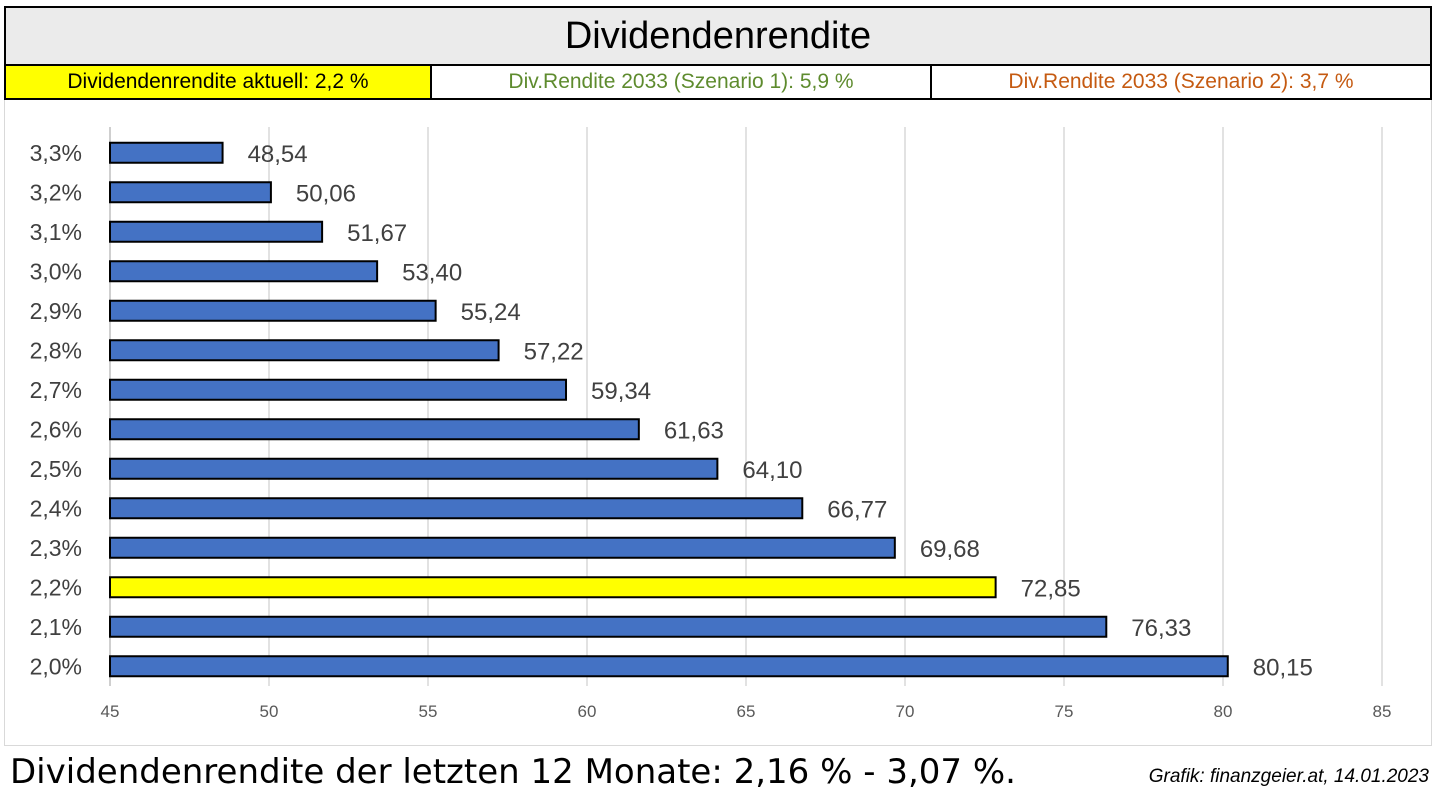 The width and height of the screenshot is (1439, 804). Describe the element at coordinates (682, 83) in the screenshot. I see `scenario-1-label: Div.Rendite 2033 (Szenario 1): 5,9 %` at that location.